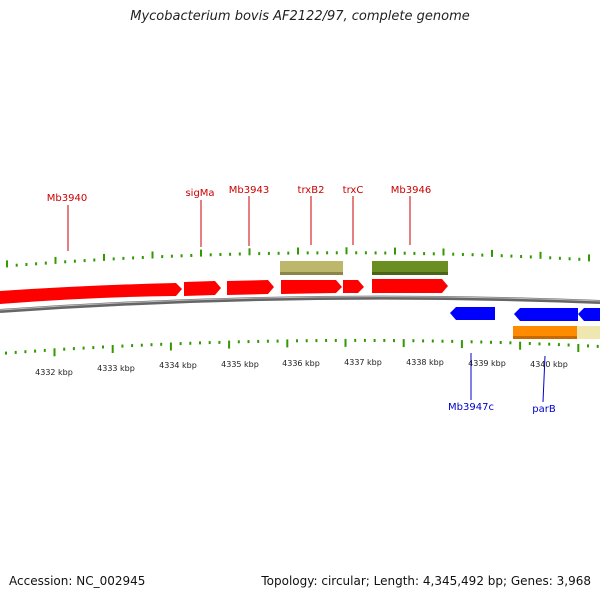  Describe the element at coordinates (353, 286) in the screenshot. I see `gene-trxc-arrow` at that location.